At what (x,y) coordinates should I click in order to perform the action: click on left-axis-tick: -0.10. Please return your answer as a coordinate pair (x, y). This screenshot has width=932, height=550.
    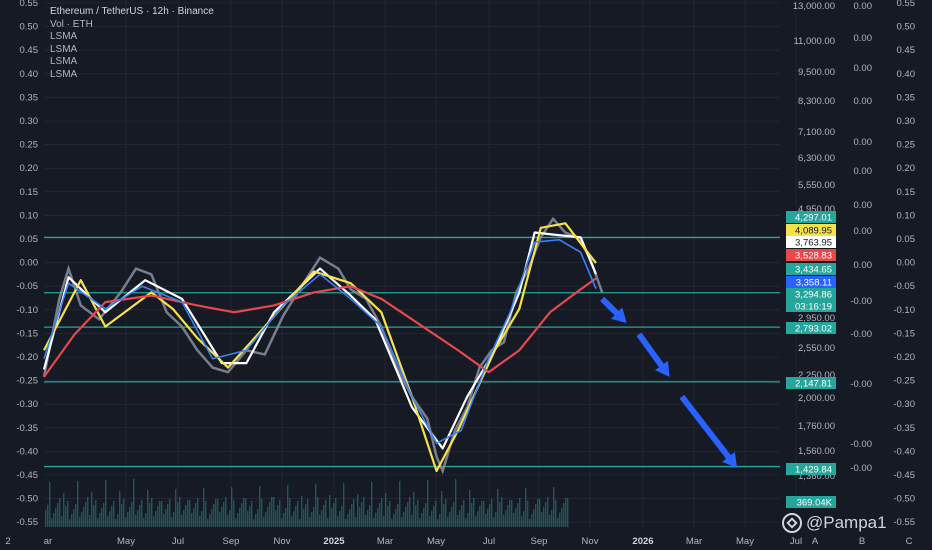
    Looking at the image, I should click on (27, 310).